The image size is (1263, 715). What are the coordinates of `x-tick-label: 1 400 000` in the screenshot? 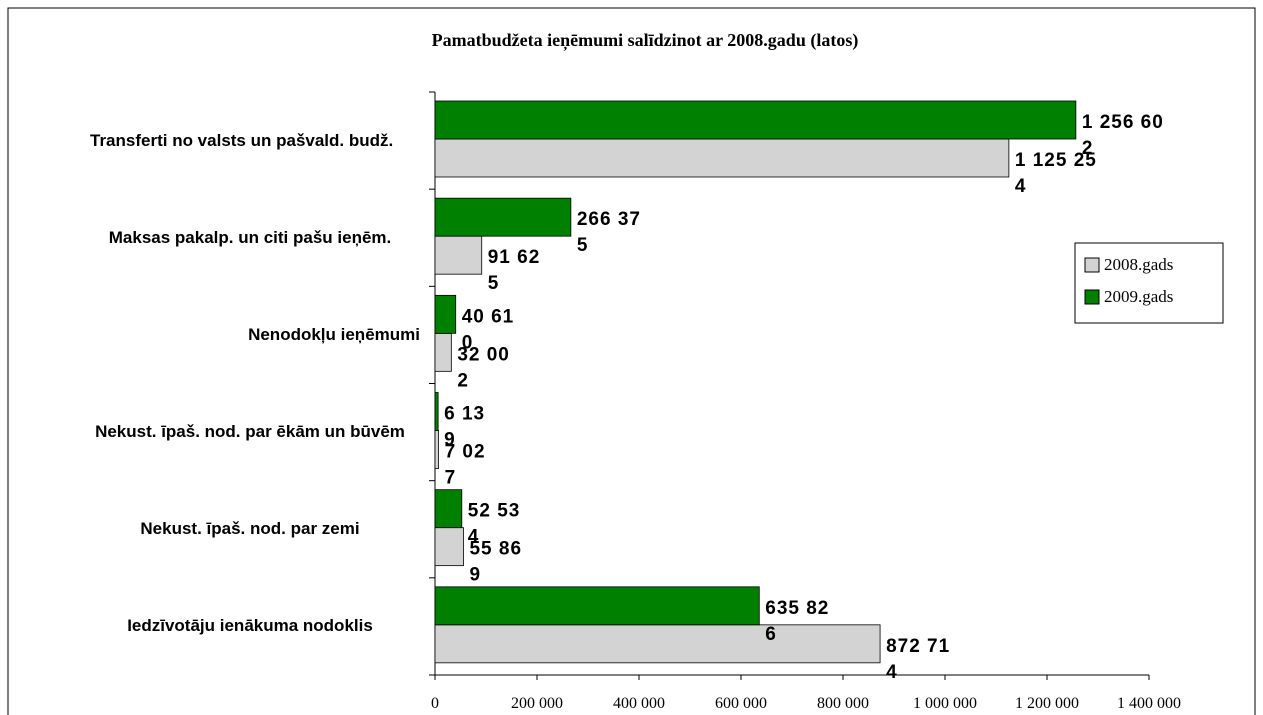 It's located at (1149, 703).